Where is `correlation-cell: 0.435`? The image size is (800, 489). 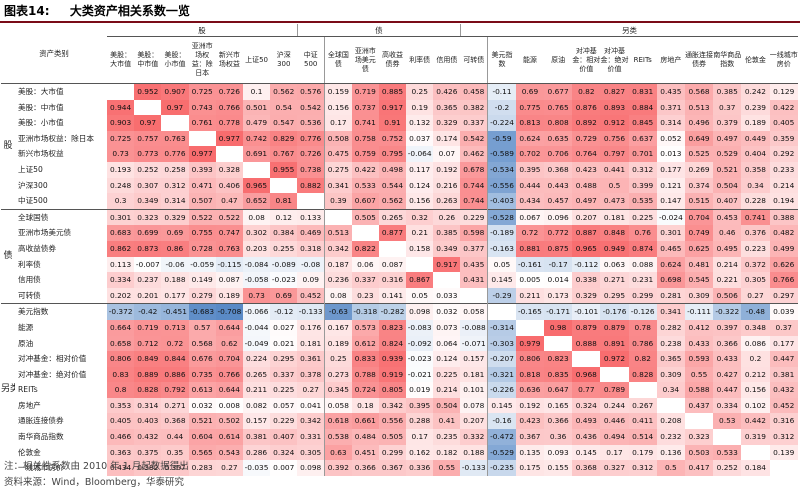 correlation-cell: 0.435 is located at coordinates (474, 264).